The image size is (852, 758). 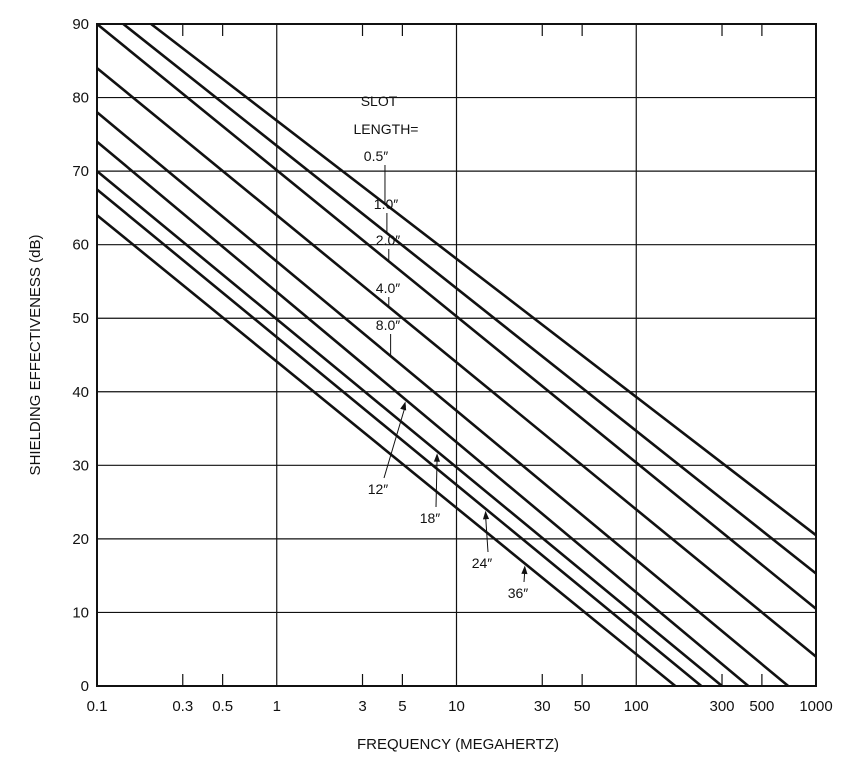 What do you see at coordinates (80, 171) in the screenshot?
I see `y-tick-label: 70` at bounding box center [80, 171].